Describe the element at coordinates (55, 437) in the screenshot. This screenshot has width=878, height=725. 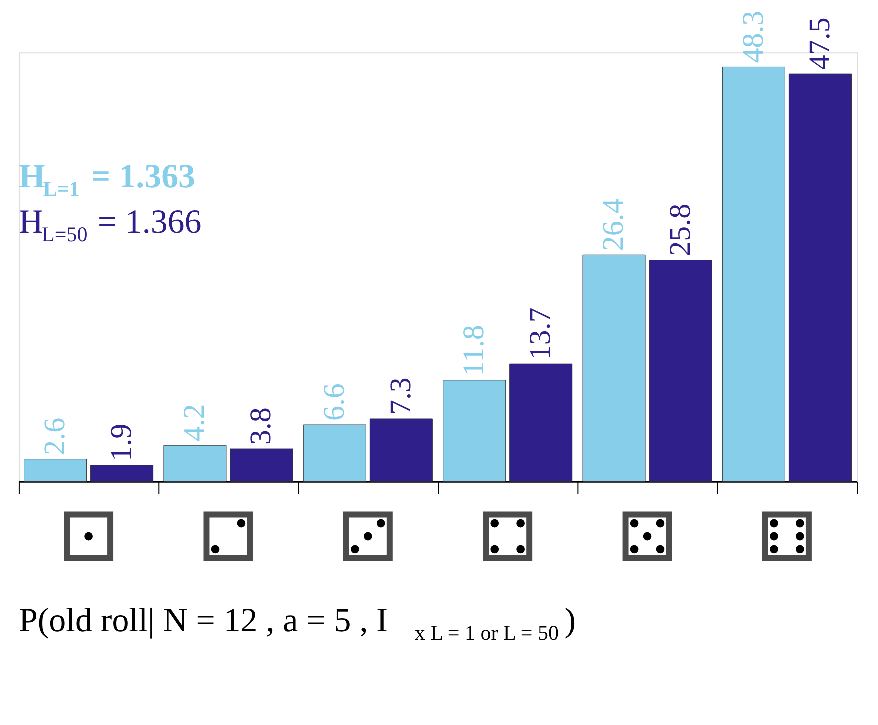
I see `data-label: 2.6` at that location.